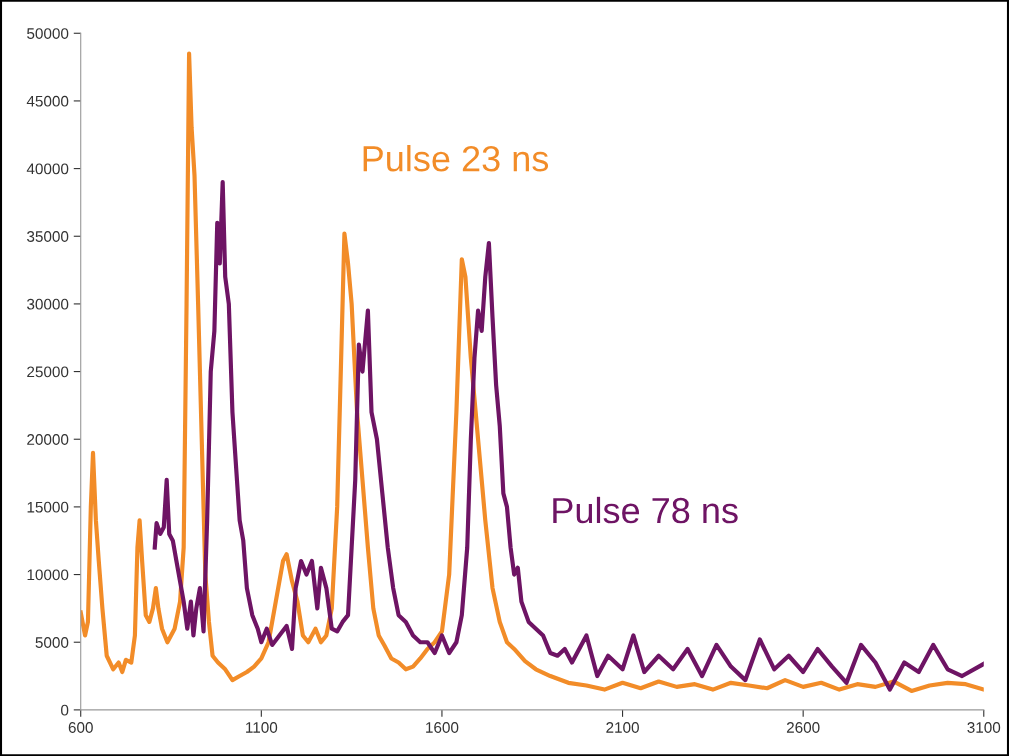 The height and width of the screenshot is (756, 1009). Describe the element at coordinates (47, 169) in the screenshot. I see `y-tick-label: 40000` at that location.